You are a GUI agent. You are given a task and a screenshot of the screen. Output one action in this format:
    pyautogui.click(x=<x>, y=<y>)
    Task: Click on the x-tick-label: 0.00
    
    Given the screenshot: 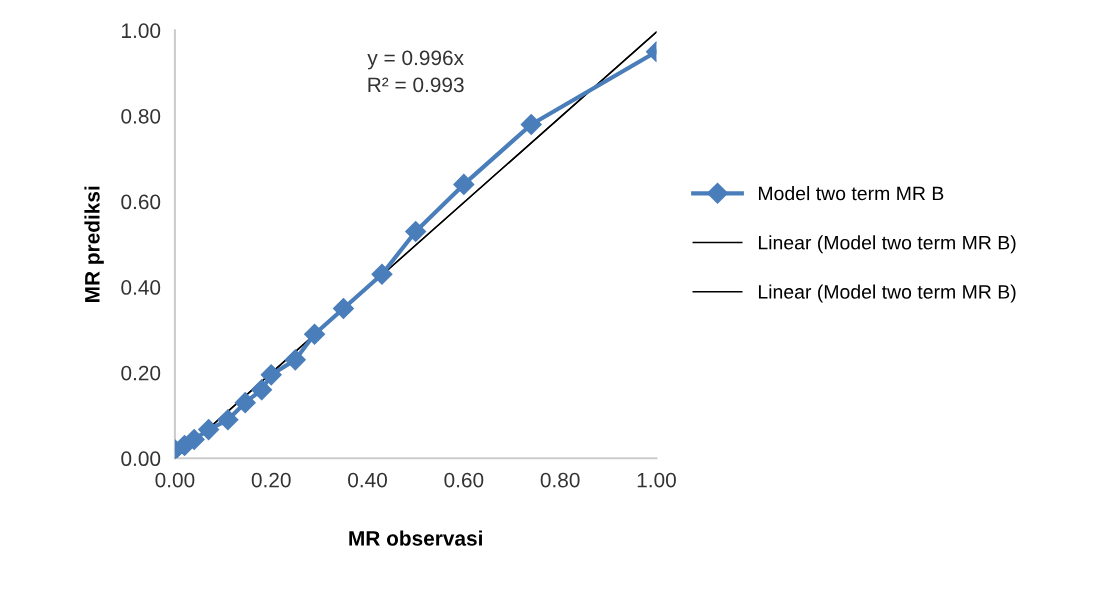 What is the action you would take?
    pyautogui.click(x=175, y=480)
    